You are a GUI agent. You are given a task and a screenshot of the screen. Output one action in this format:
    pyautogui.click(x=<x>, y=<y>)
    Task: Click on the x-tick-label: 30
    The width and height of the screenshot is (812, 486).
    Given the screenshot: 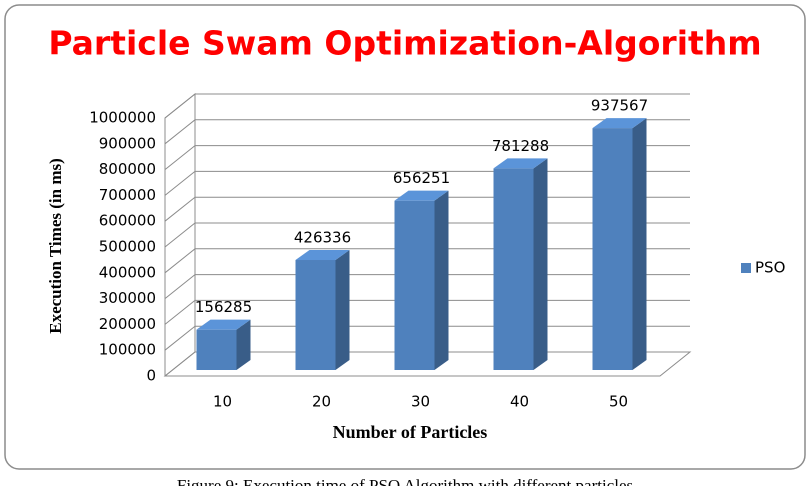 What is the action you would take?
    pyautogui.click(x=420, y=402)
    